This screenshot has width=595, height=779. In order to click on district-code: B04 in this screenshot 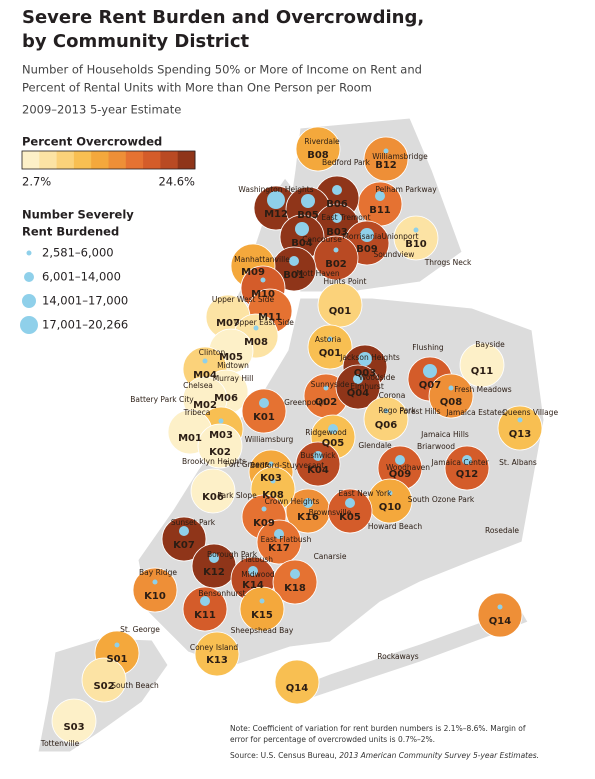, I will do `click(302, 243)`.